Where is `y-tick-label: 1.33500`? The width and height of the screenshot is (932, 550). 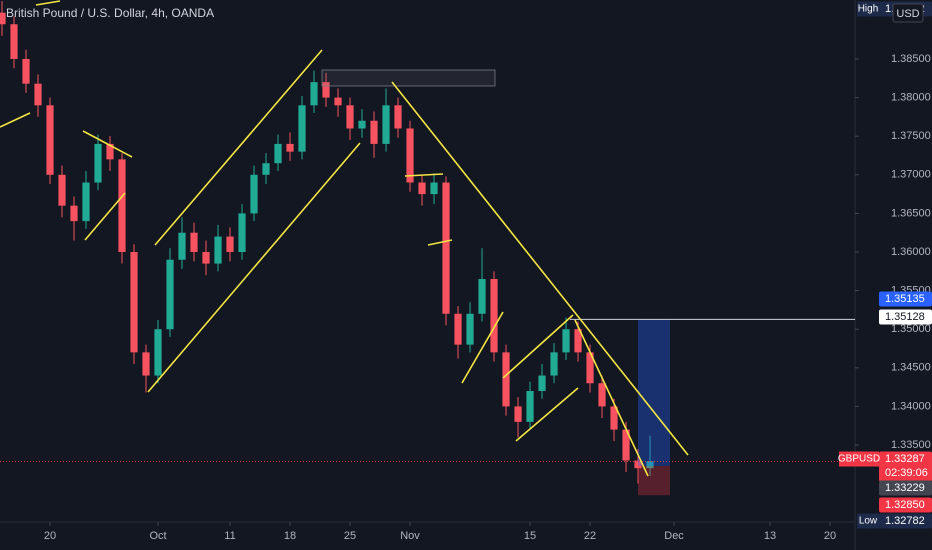
y-tick-label: 1.33500 is located at coordinates (911, 445).